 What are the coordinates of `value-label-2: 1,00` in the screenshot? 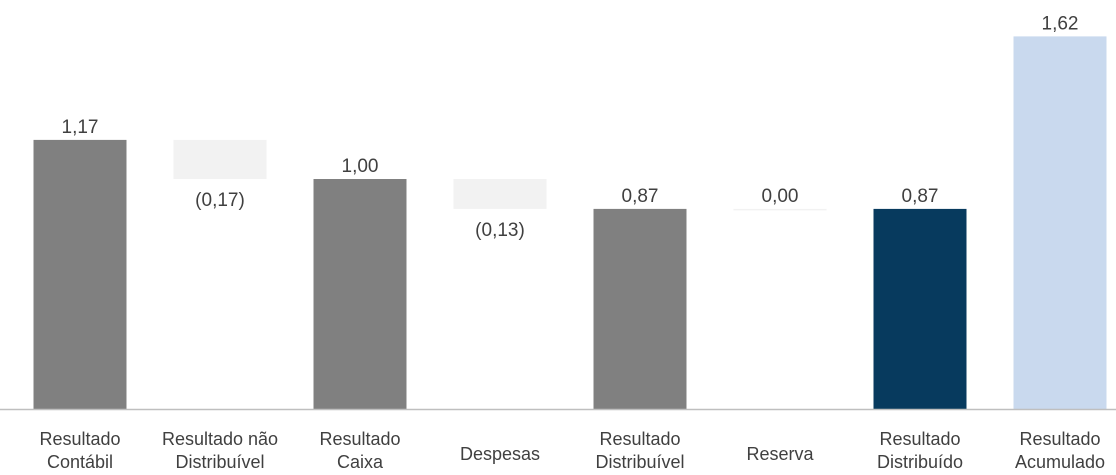 It's located at (360, 166).